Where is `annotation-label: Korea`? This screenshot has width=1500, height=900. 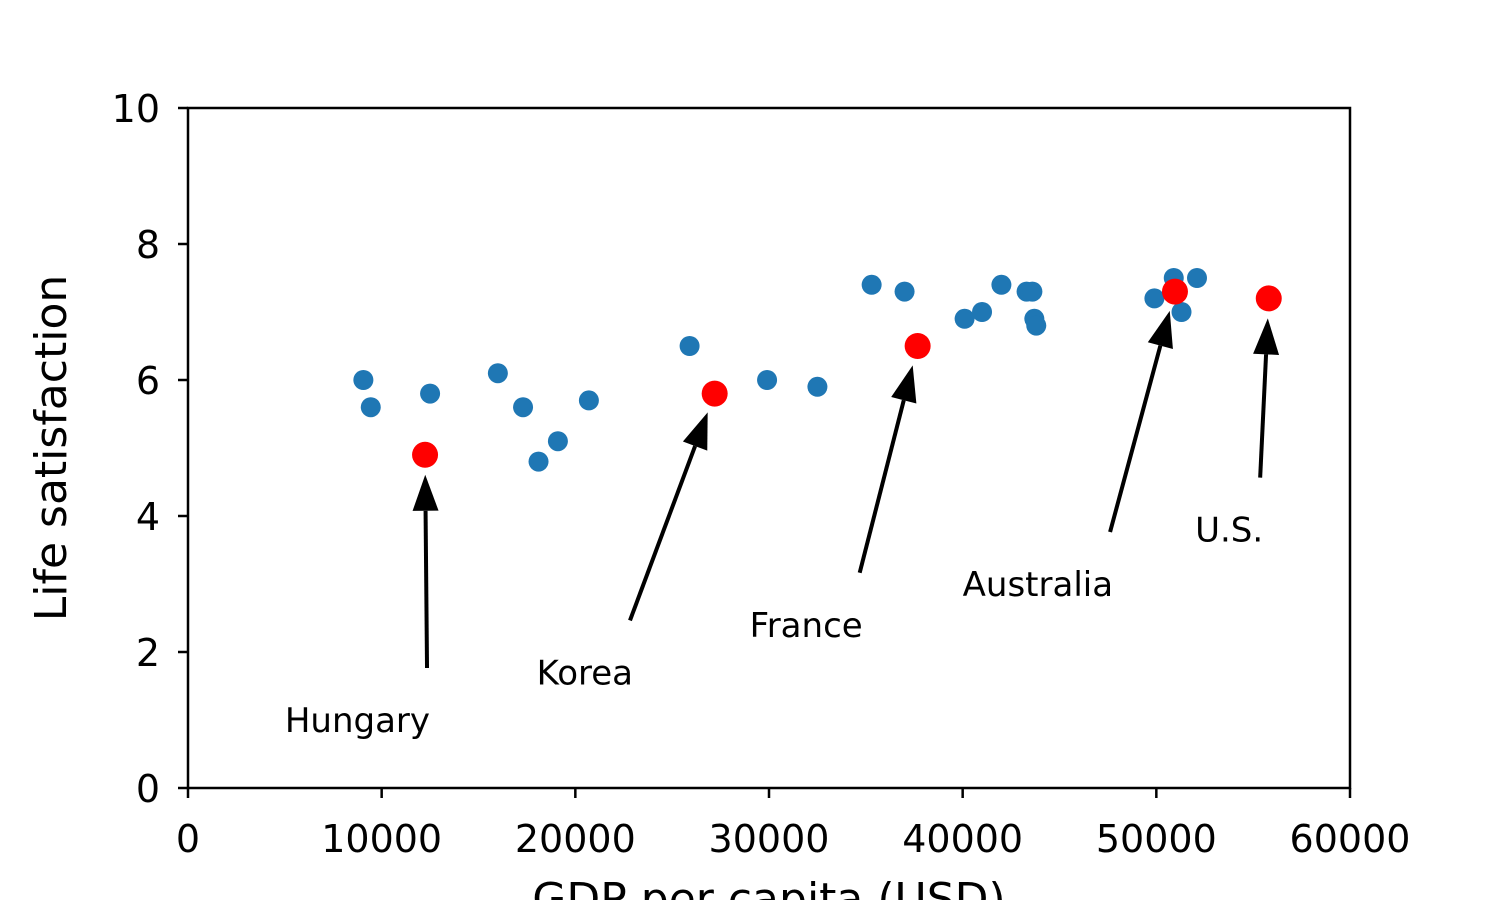 annotation-label: Korea is located at coordinates (585, 673).